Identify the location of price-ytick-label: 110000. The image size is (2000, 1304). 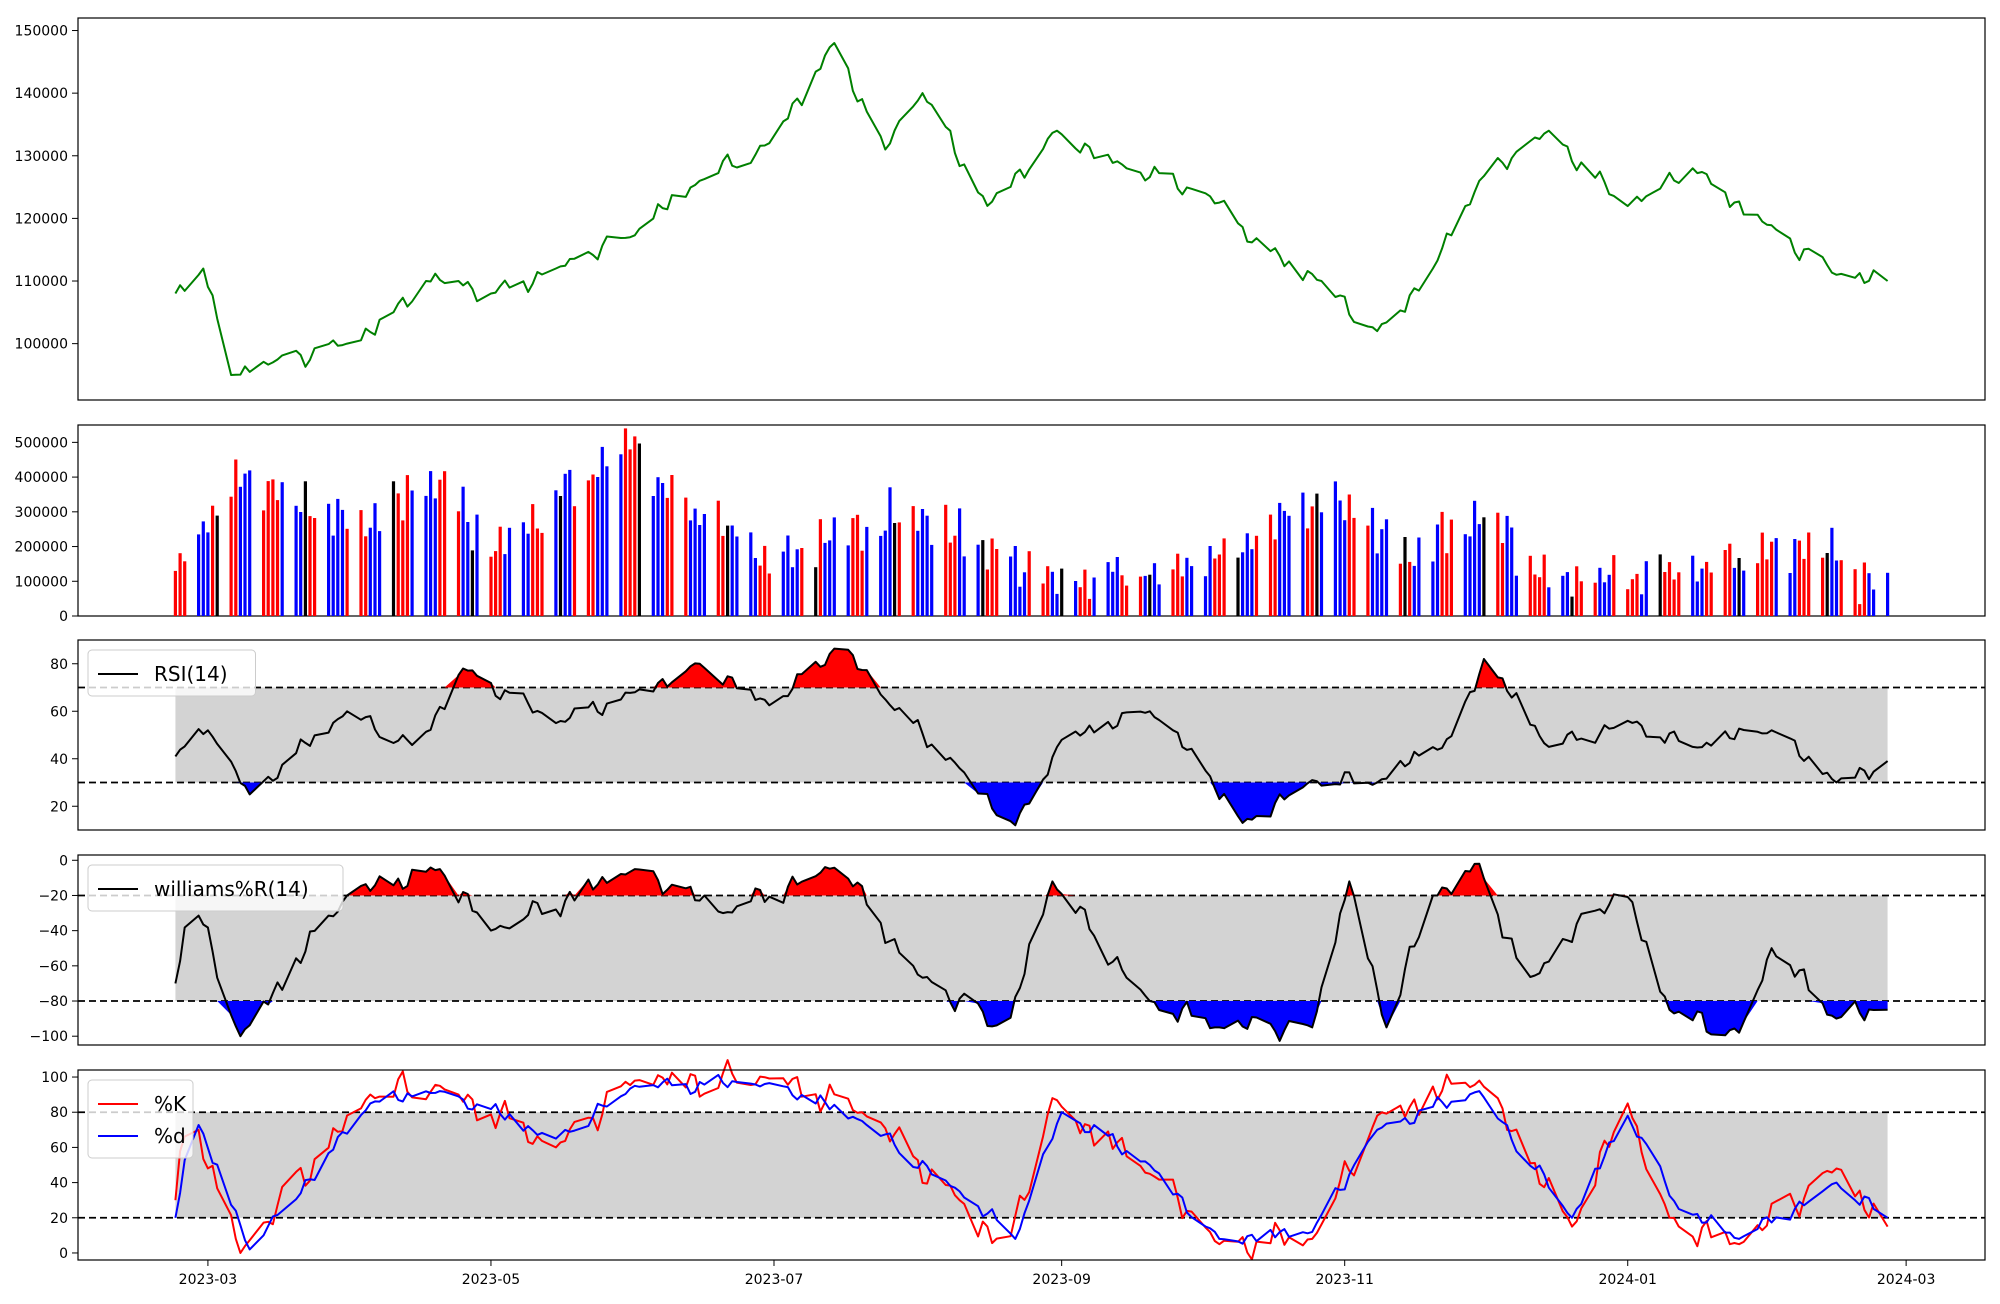
(41, 282).